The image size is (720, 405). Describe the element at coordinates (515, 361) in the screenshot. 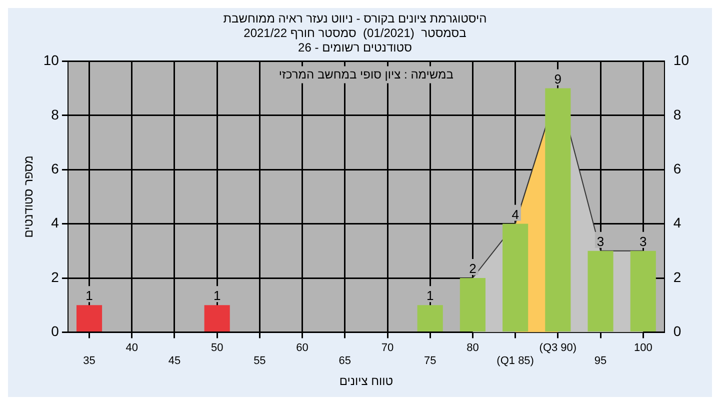

I see `x-tick-label: (Q1 85)` at that location.